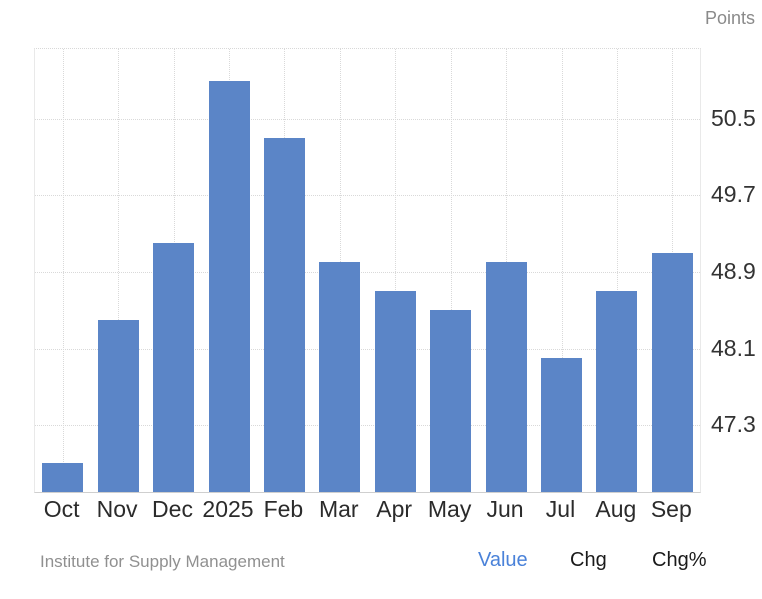 The height and width of the screenshot is (599, 762). Describe the element at coordinates (671, 509) in the screenshot. I see `x-tick-label: Sep` at that location.